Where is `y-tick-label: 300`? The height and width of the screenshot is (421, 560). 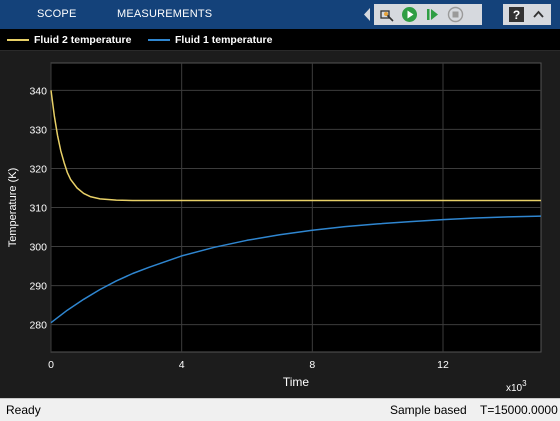
y-tick-label: 300 is located at coordinates (38, 248).